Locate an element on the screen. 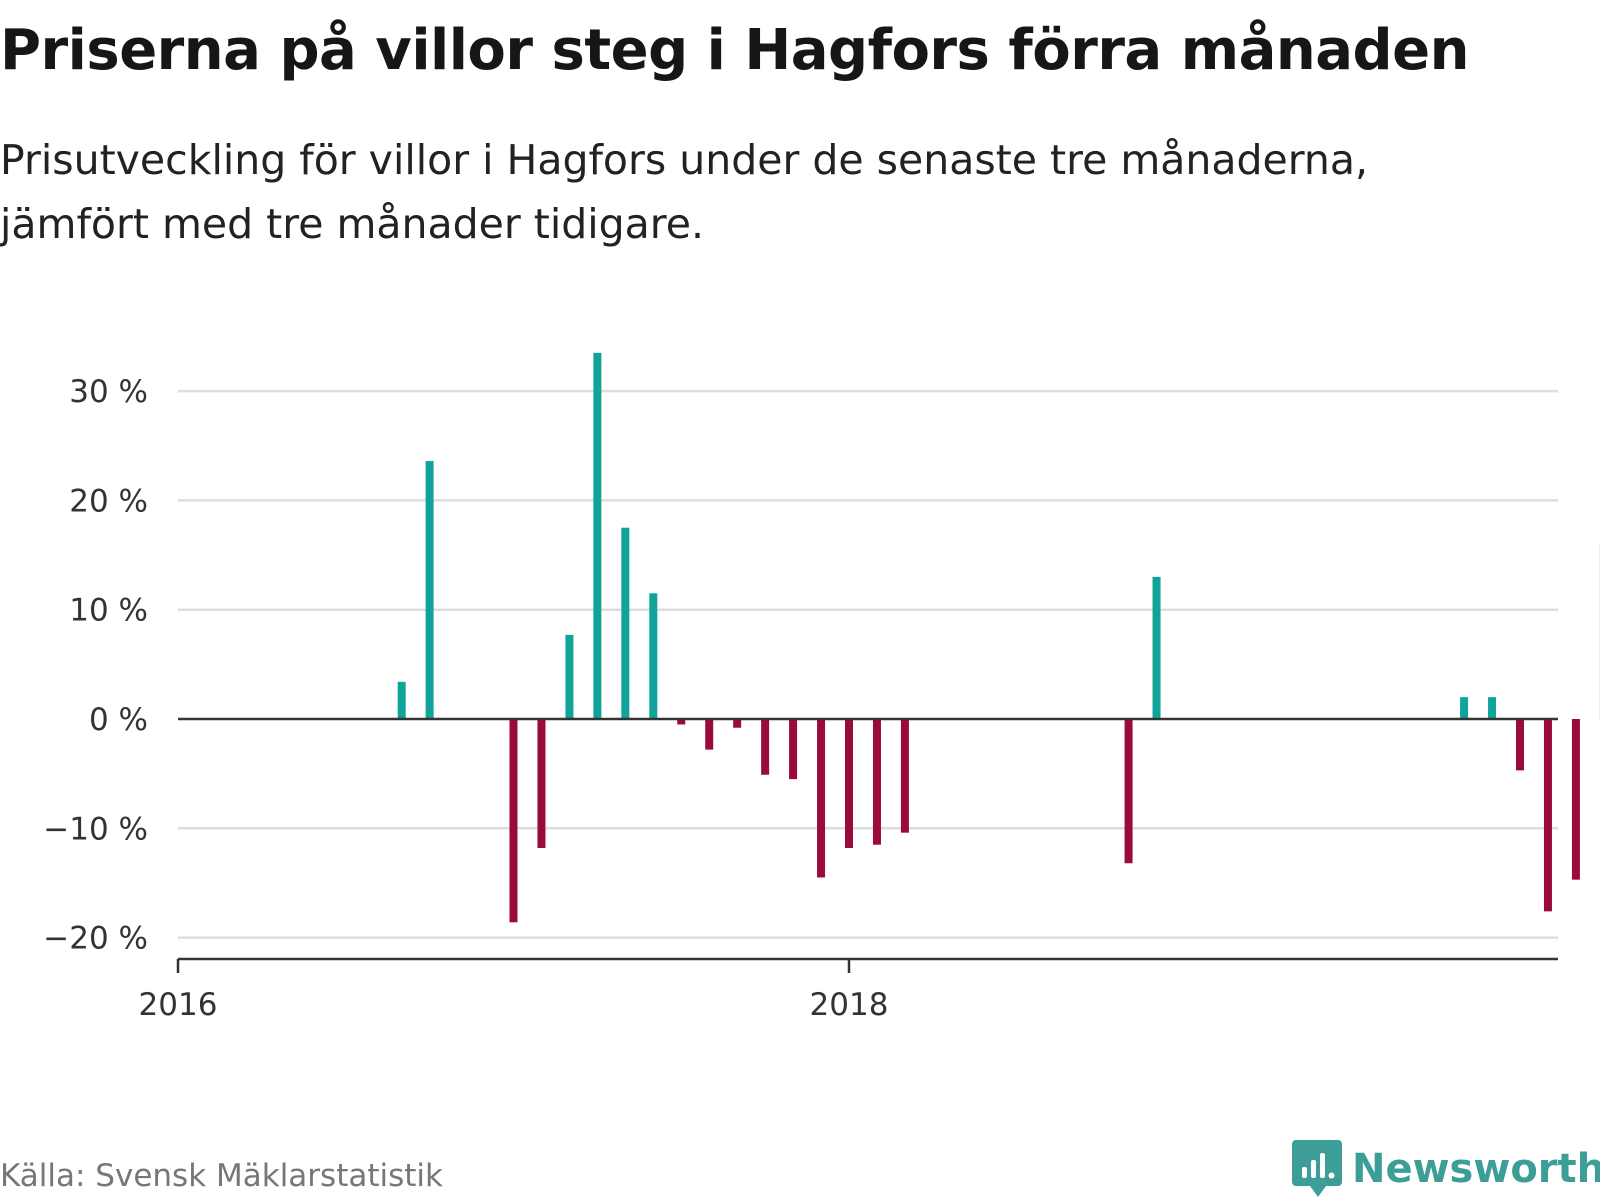 This screenshot has height=1200, width=1600. y-tick-label: 0 % is located at coordinates (118, 720).